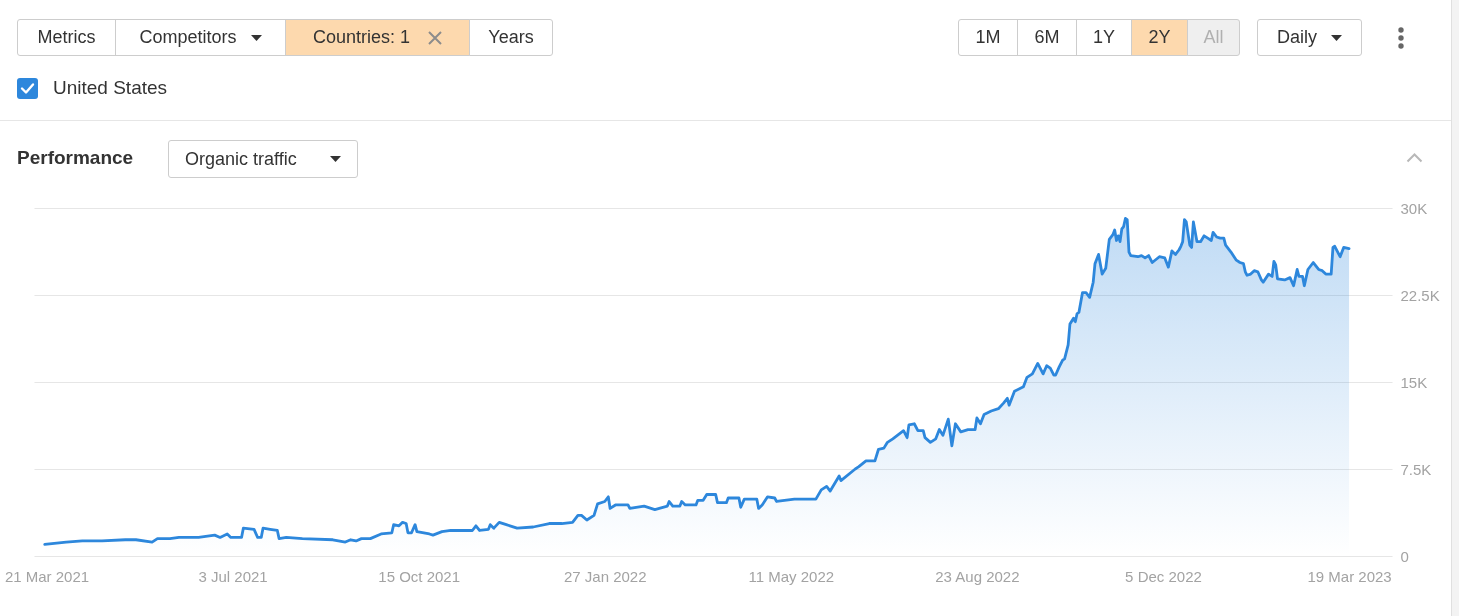 This screenshot has width=1459, height=616. Describe the element at coordinates (75, 158) in the screenshot. I see `chart-title: Performance` at that location.